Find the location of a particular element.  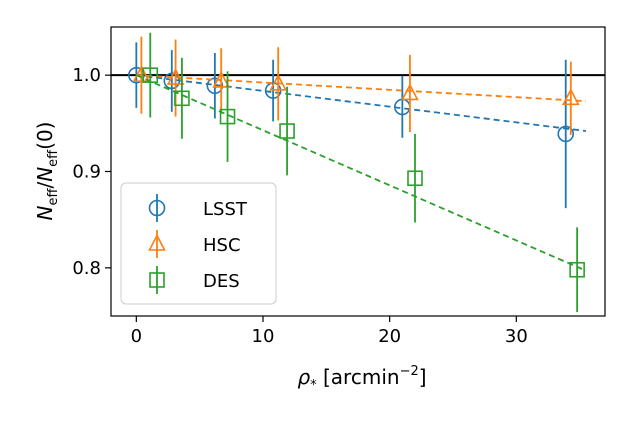

fit-line-lsst is located at coordinates (361, 103).